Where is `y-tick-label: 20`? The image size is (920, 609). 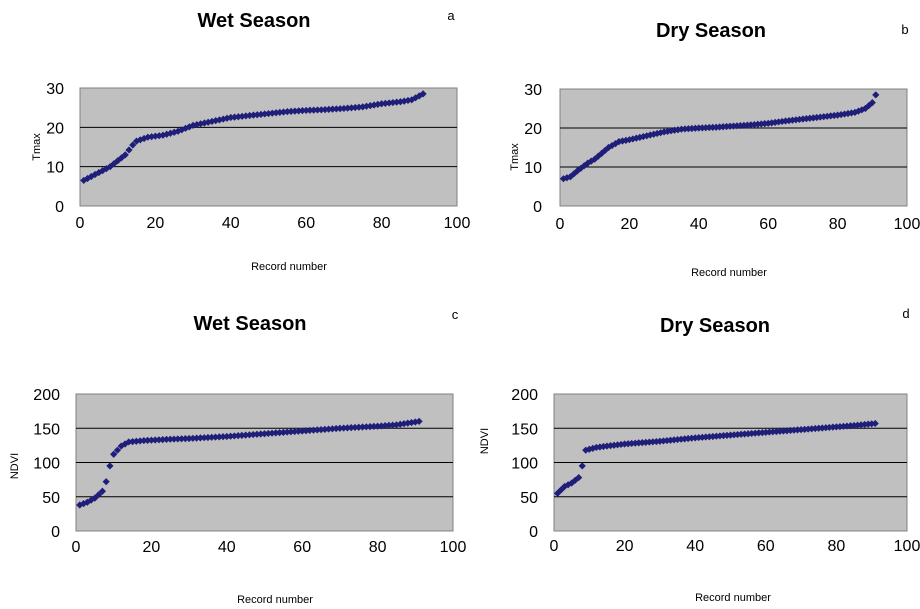 y-tick-label: 20 is located at coordinates (55, 128).